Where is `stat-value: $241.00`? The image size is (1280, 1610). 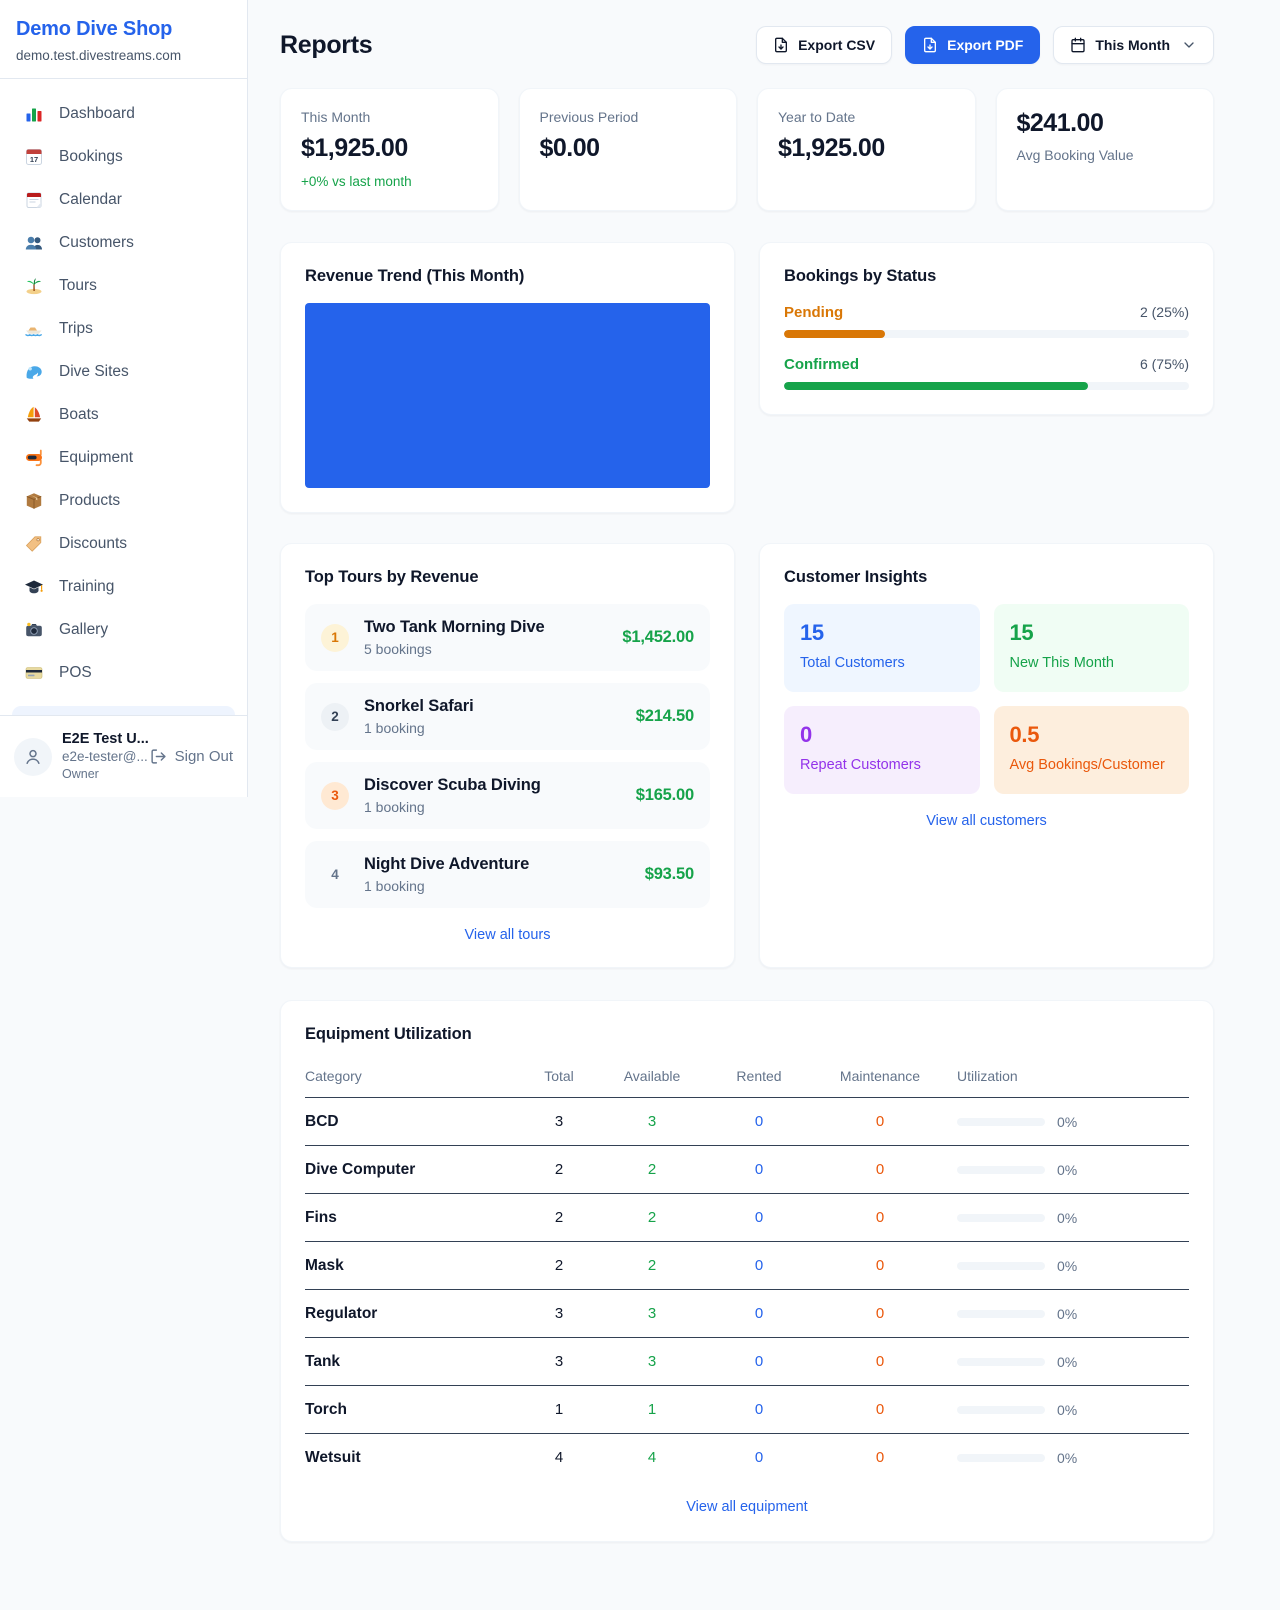 stat-value: $241.00 is located at coordinates (1060, 123).